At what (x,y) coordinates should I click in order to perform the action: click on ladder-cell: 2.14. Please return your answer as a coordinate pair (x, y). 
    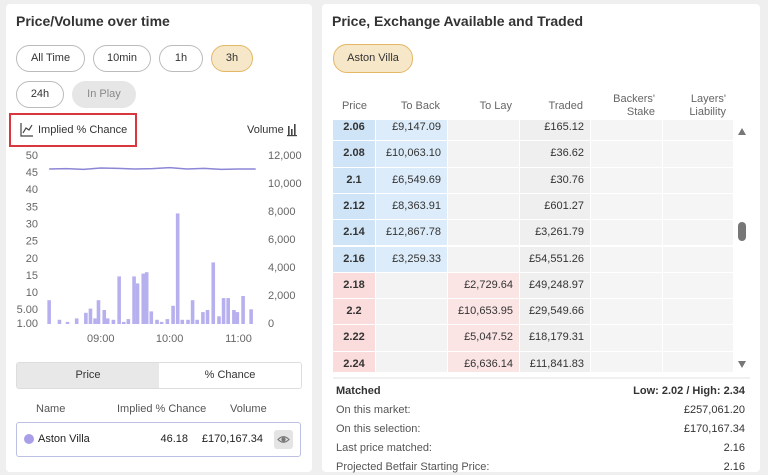
    Looking at the image, I should click on (354, 233).